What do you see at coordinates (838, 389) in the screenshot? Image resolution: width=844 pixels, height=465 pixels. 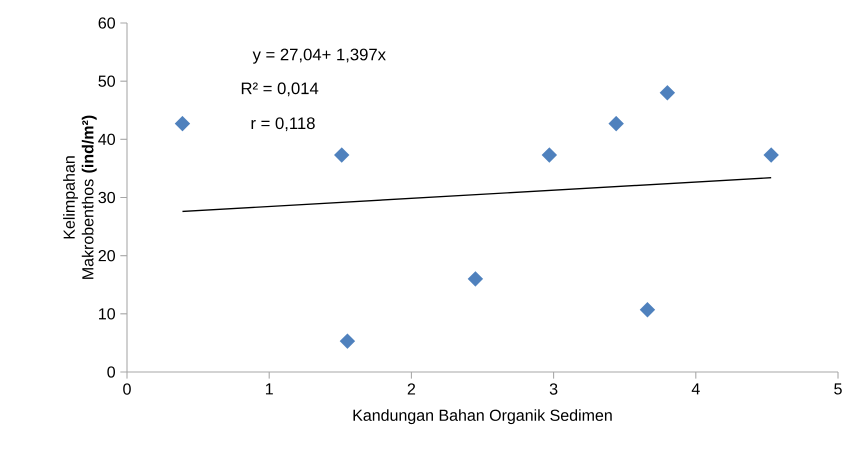 I see `x-tick-label: 5` at bounding box center [838, 389].